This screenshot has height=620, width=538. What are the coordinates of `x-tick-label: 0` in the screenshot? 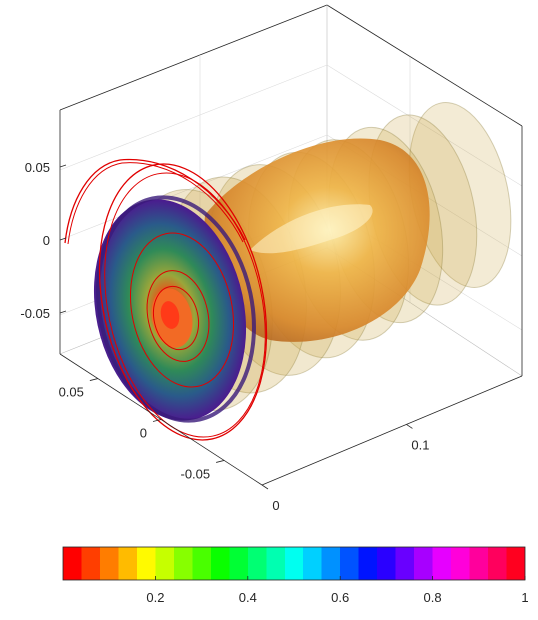 It's located at (143, 433).